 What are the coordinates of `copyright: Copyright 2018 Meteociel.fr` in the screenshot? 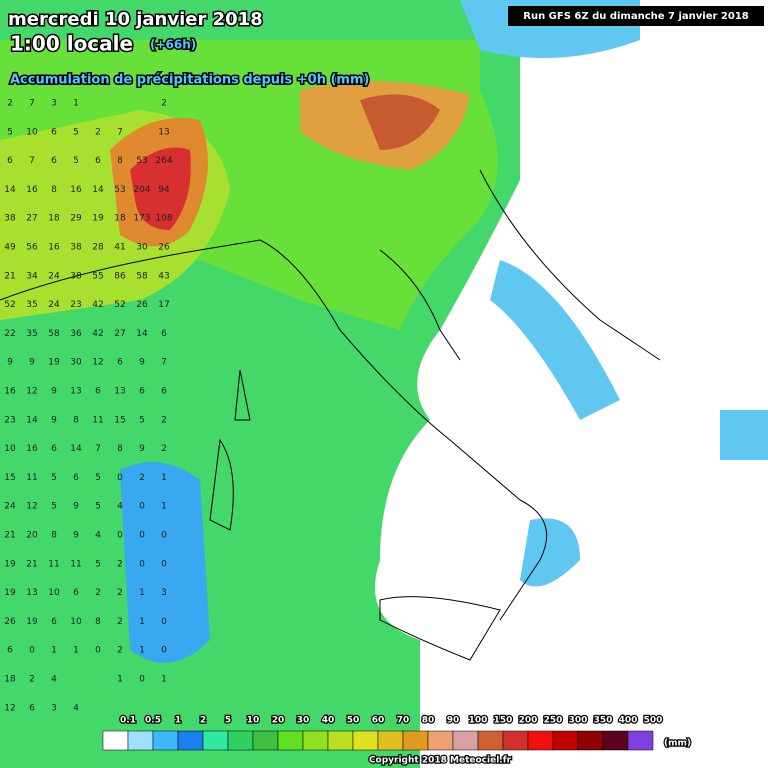 It's located at (440, 761).